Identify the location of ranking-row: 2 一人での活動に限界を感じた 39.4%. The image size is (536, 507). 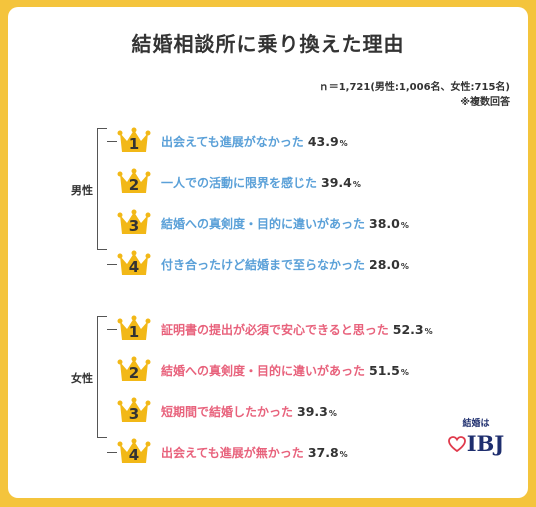
(239, 182).